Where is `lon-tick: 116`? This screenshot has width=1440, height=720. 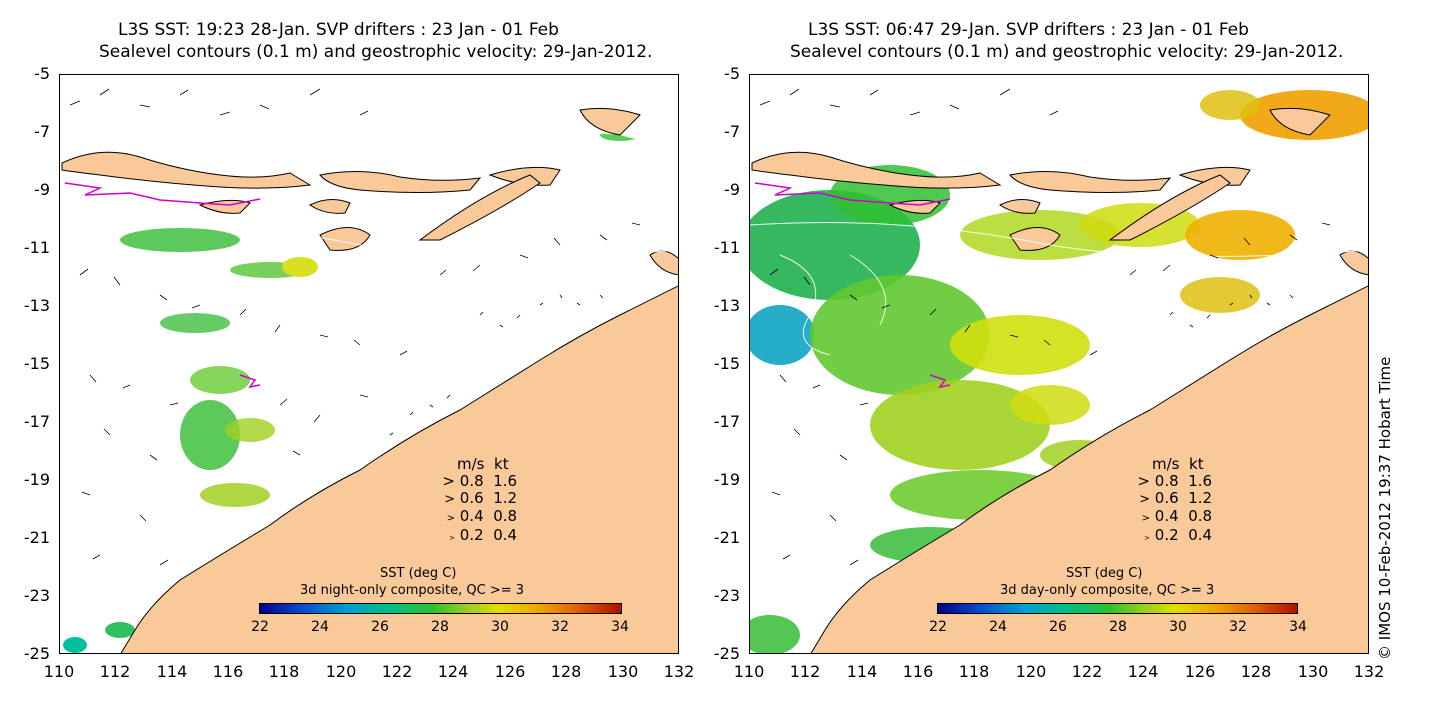
lon-tick: 116 is located at coordinates (228, 671).